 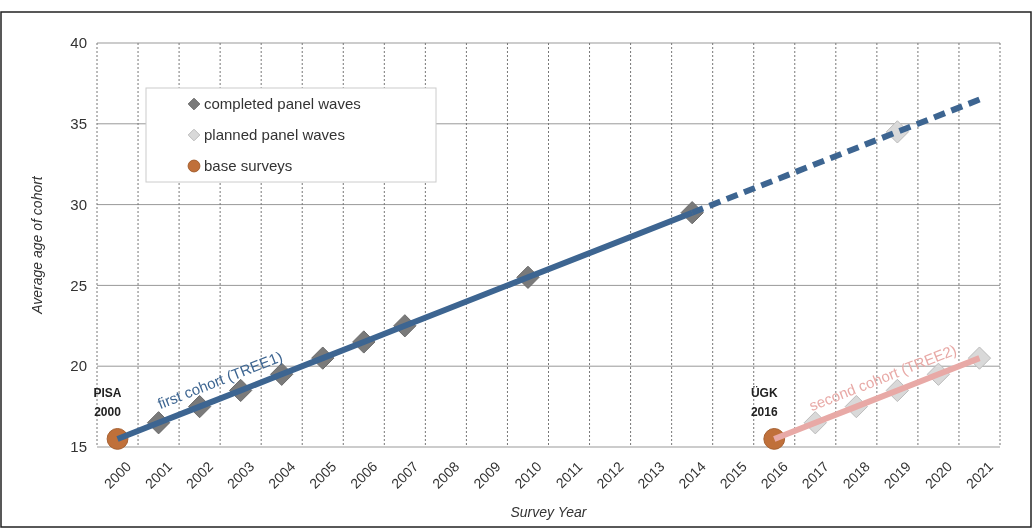 What do you see at coordinates (274, 135) in the screenshot?
I see `legend-label: planned panel waves` at bounding box center [274, 135].